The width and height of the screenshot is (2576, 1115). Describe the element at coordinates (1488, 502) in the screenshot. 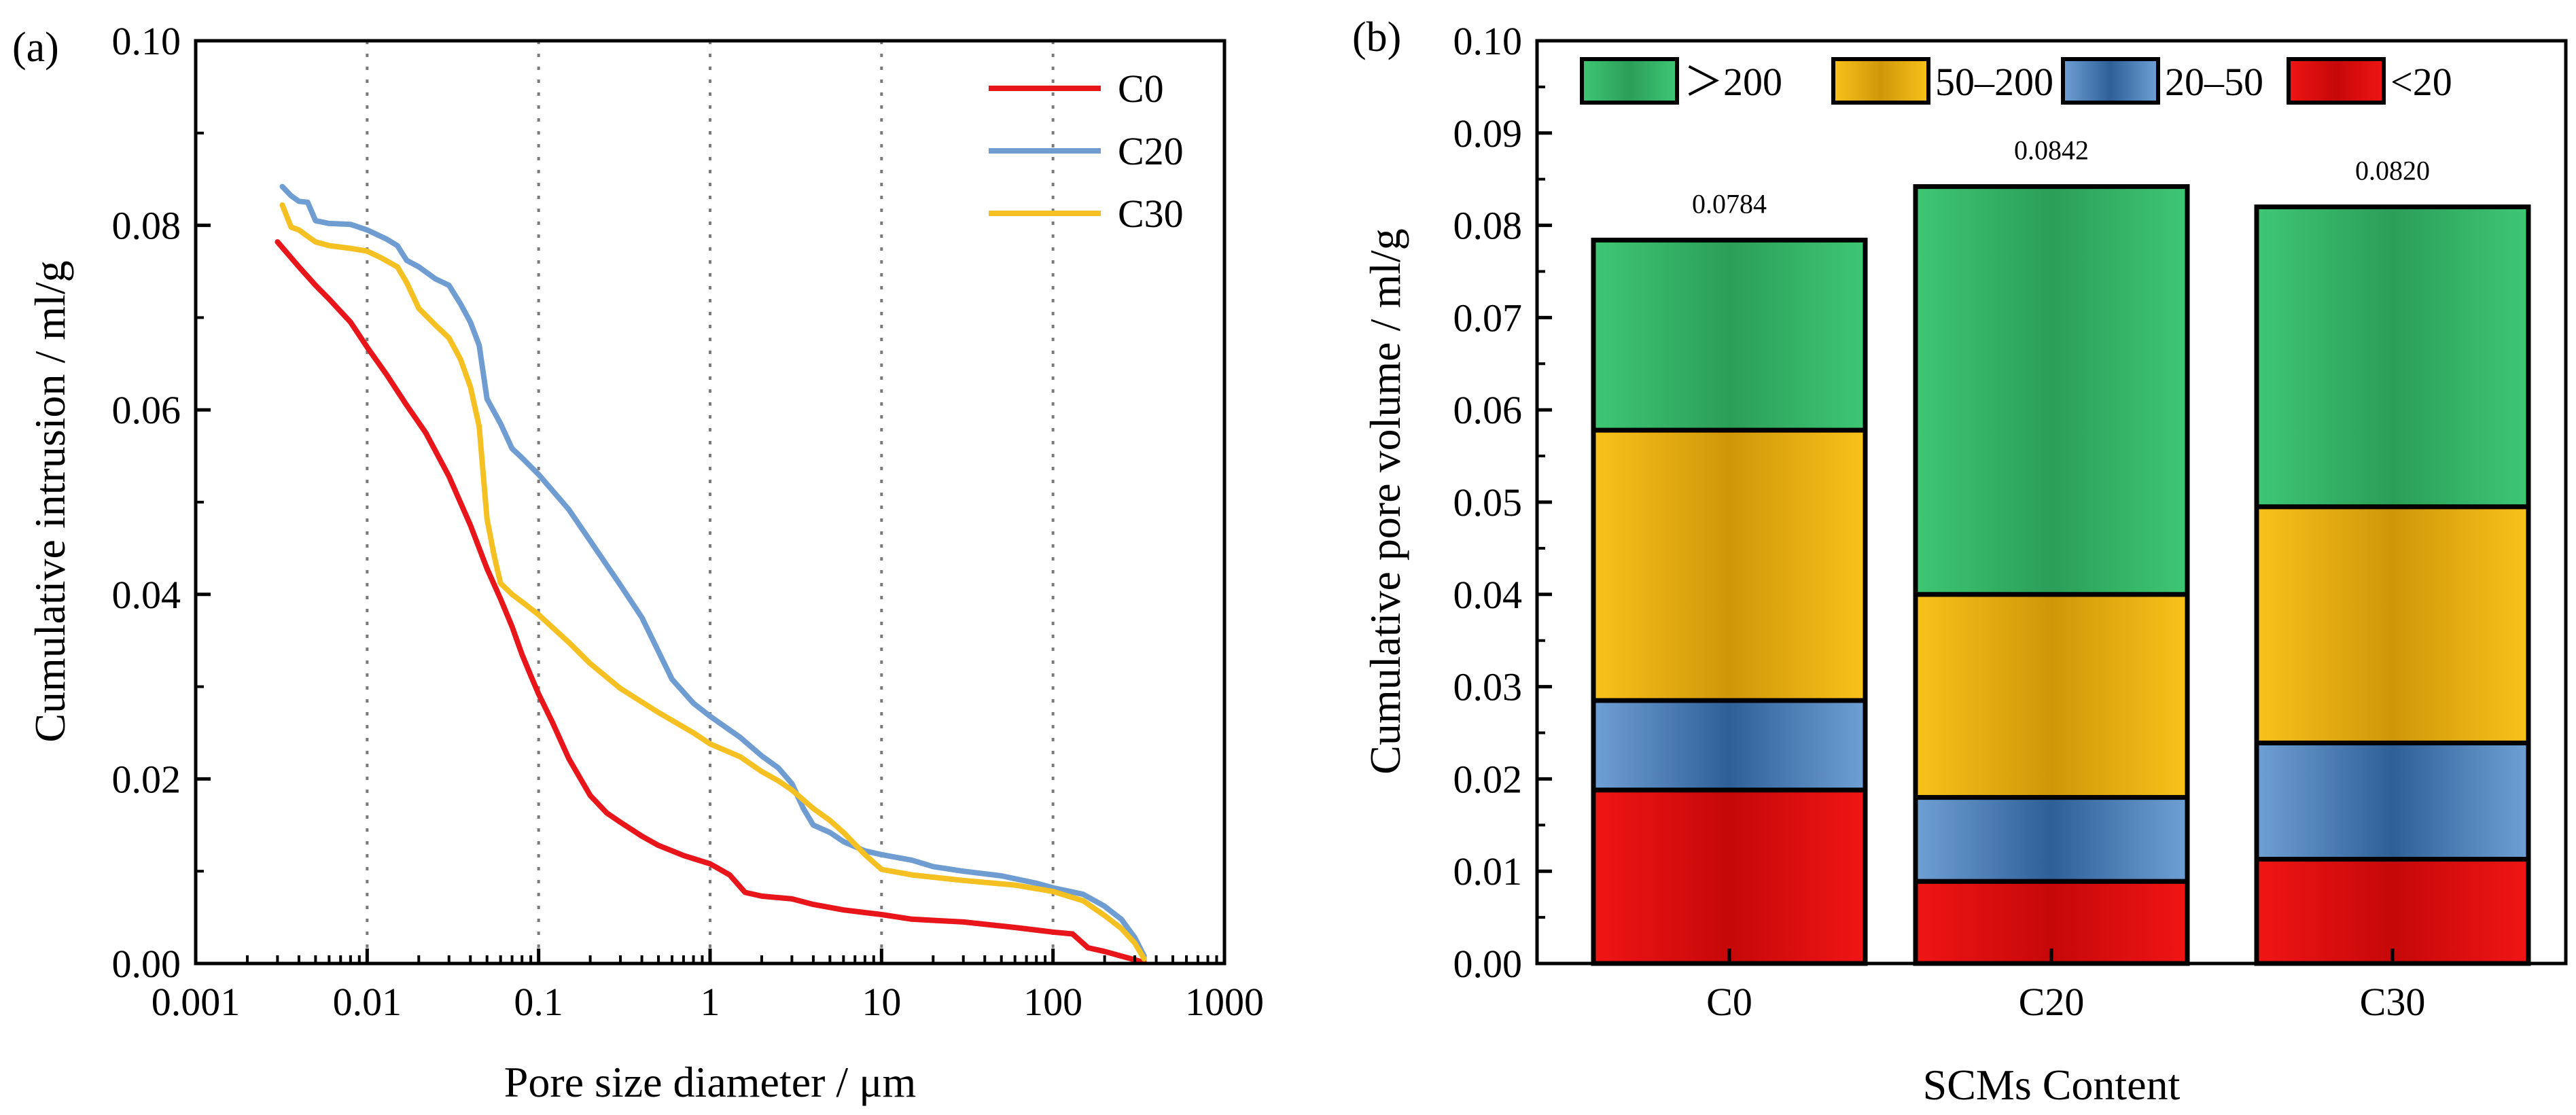

I see `y-tick-label: 0.05` at that location.